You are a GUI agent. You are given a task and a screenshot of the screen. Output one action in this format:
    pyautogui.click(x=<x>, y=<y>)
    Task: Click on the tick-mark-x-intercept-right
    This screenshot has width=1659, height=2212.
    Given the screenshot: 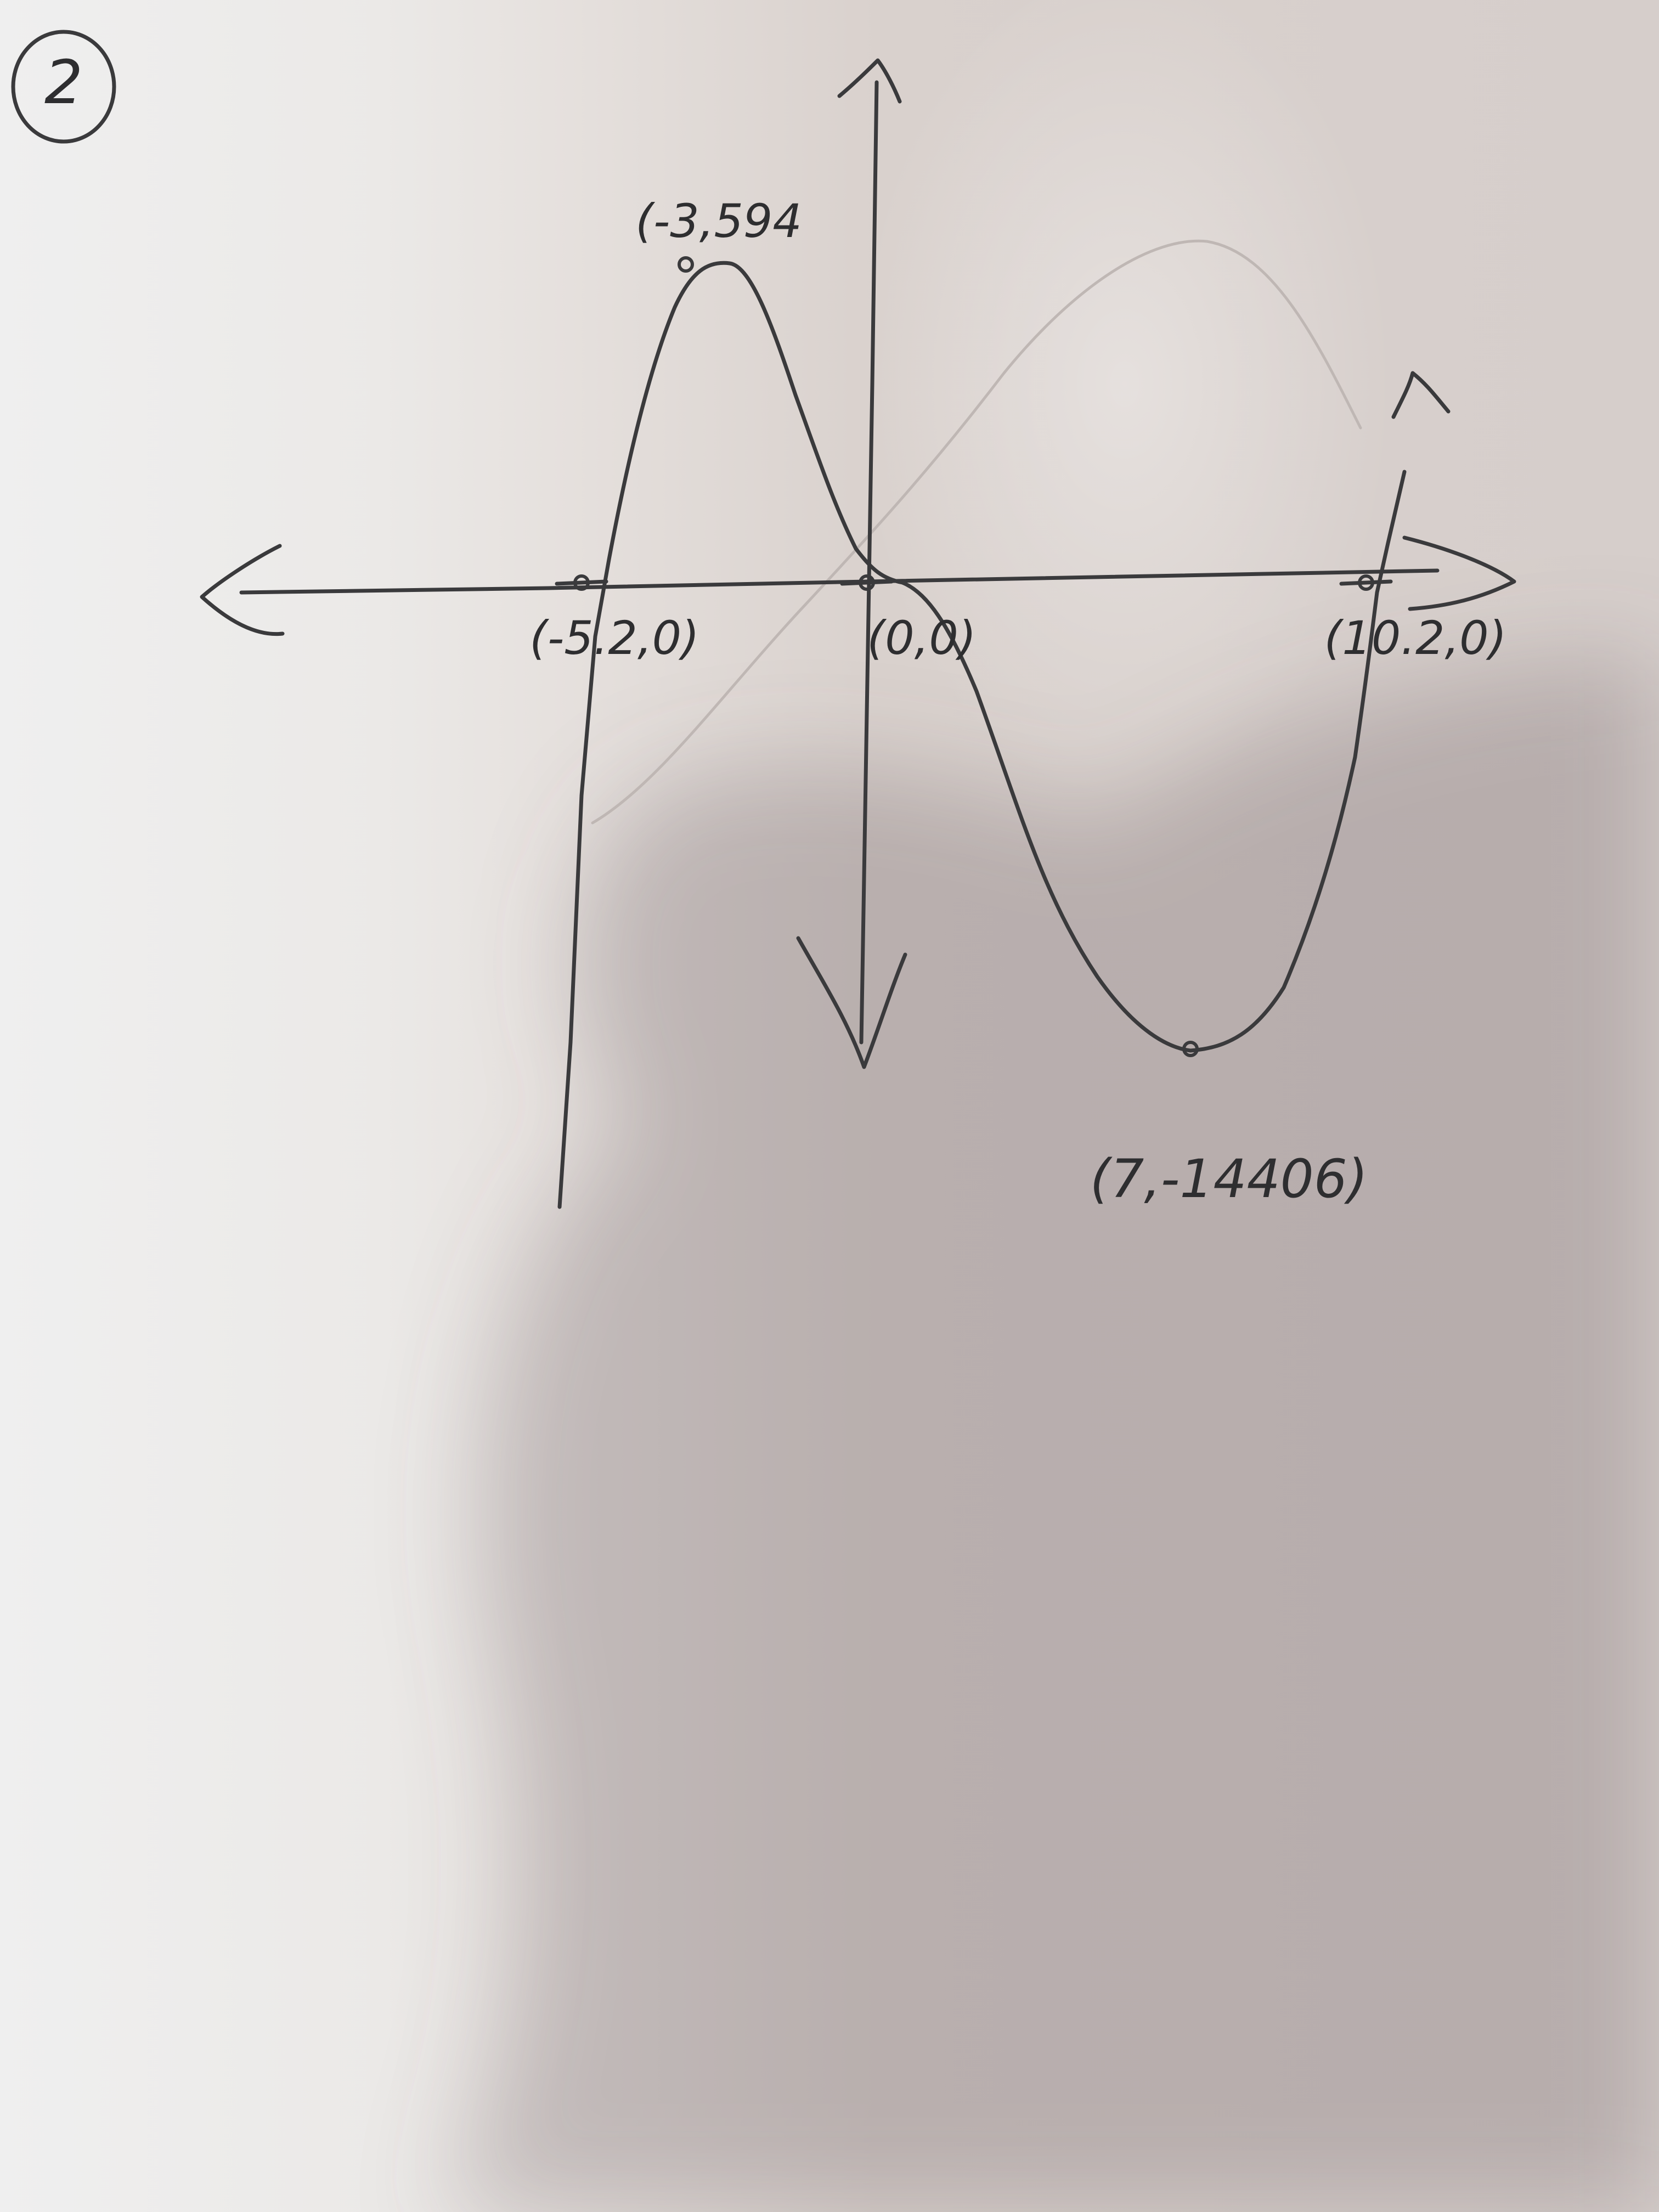 What is the action you would take?
    pyautogui.click(x=1366, y=582)
    